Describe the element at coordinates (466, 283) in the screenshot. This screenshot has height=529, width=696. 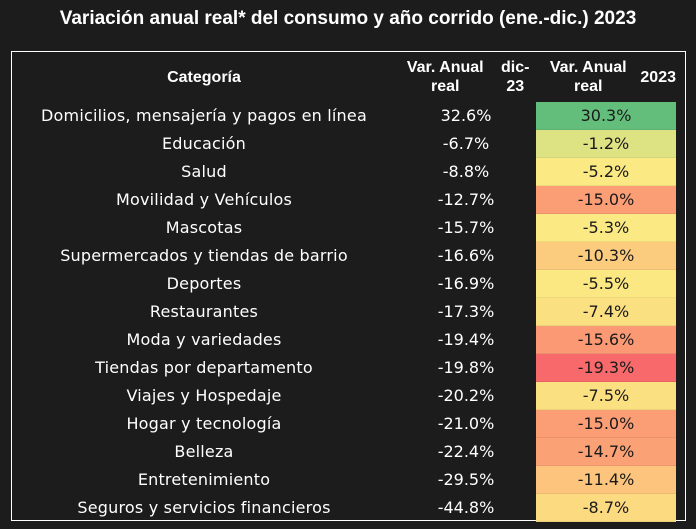
I see `dic23-value-cell: -16.9%` at that location.